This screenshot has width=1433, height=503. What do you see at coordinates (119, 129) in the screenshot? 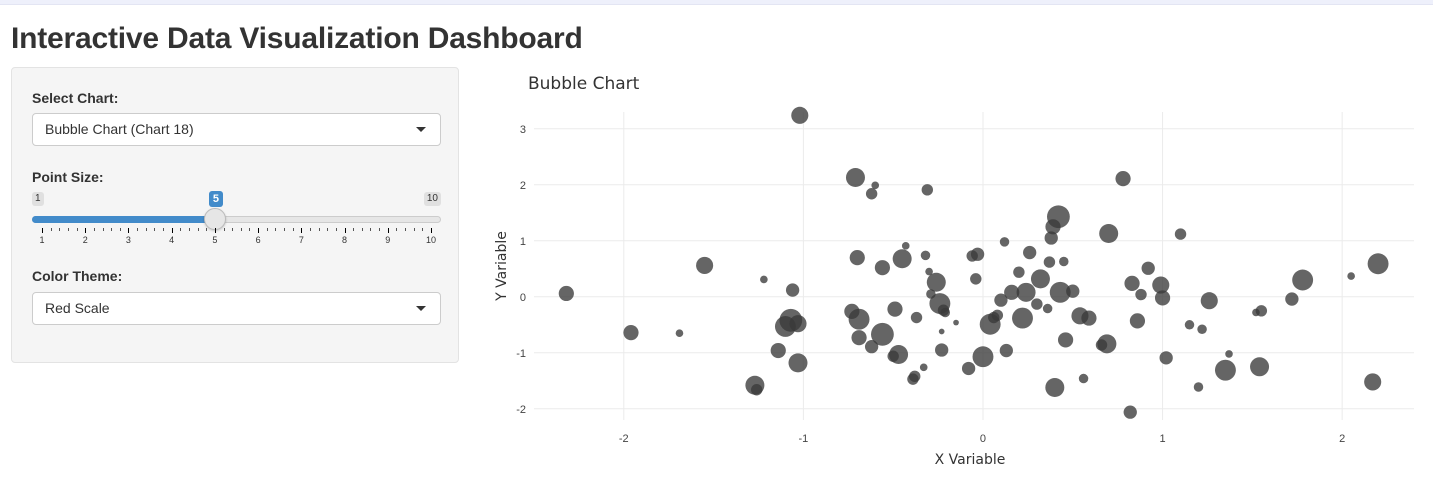
I see `chart-select-value: Bubble Chart (Chart 18)` at bounding box center [119, 129].